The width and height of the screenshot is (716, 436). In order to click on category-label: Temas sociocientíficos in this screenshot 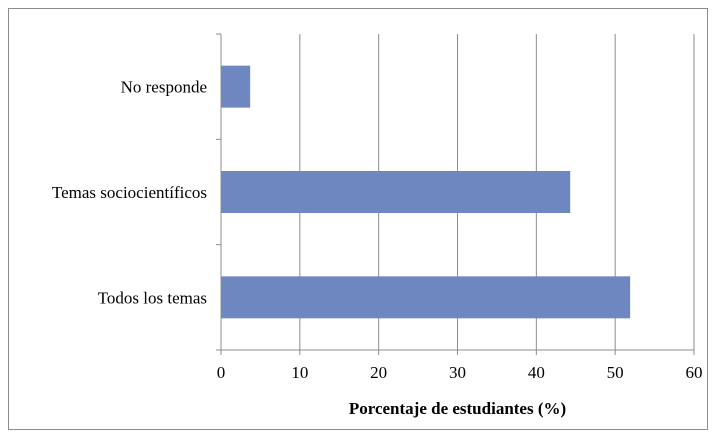, I will do `click(129, 192)`.